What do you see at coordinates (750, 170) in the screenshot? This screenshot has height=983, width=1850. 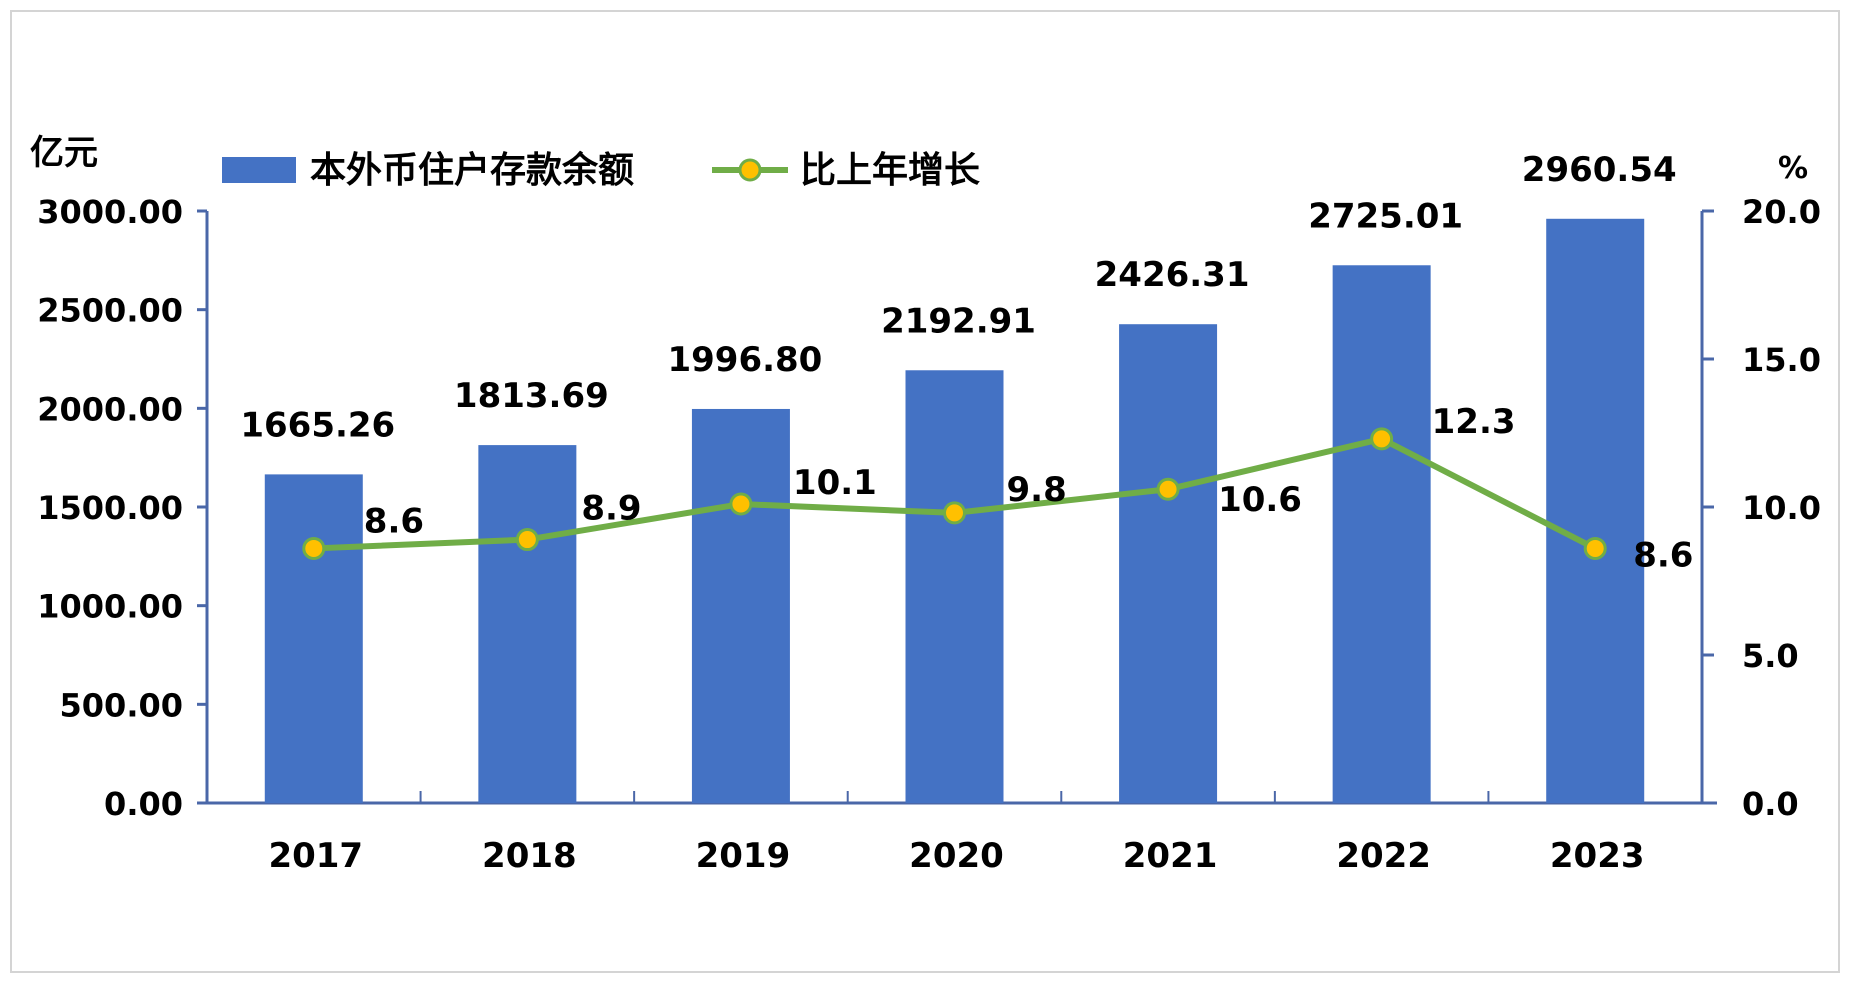 I see `legend-line-marker` at bounding box center [750, 170].